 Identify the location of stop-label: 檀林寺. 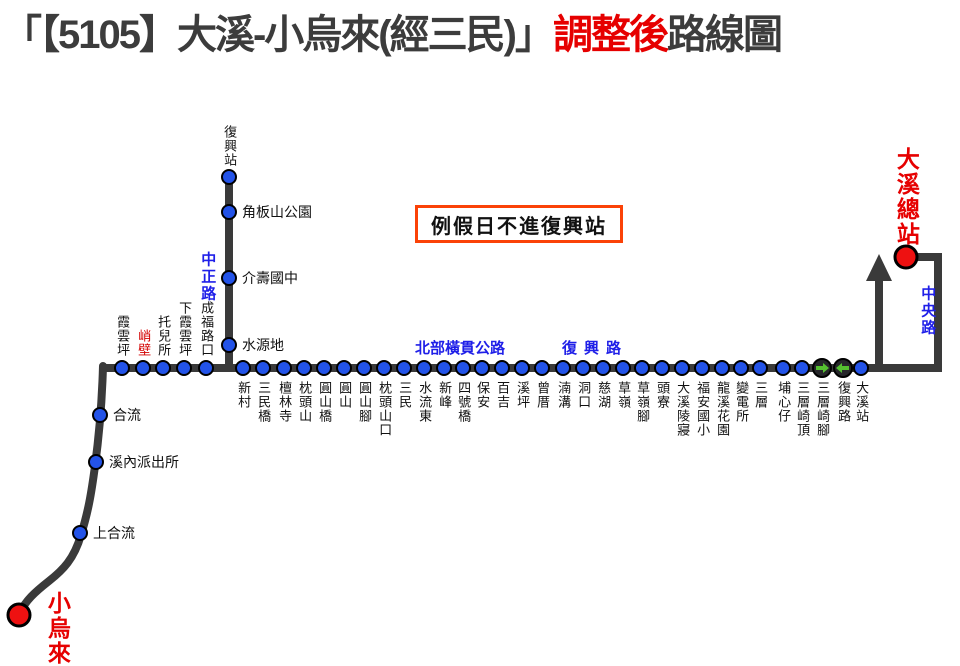
(285, 402).